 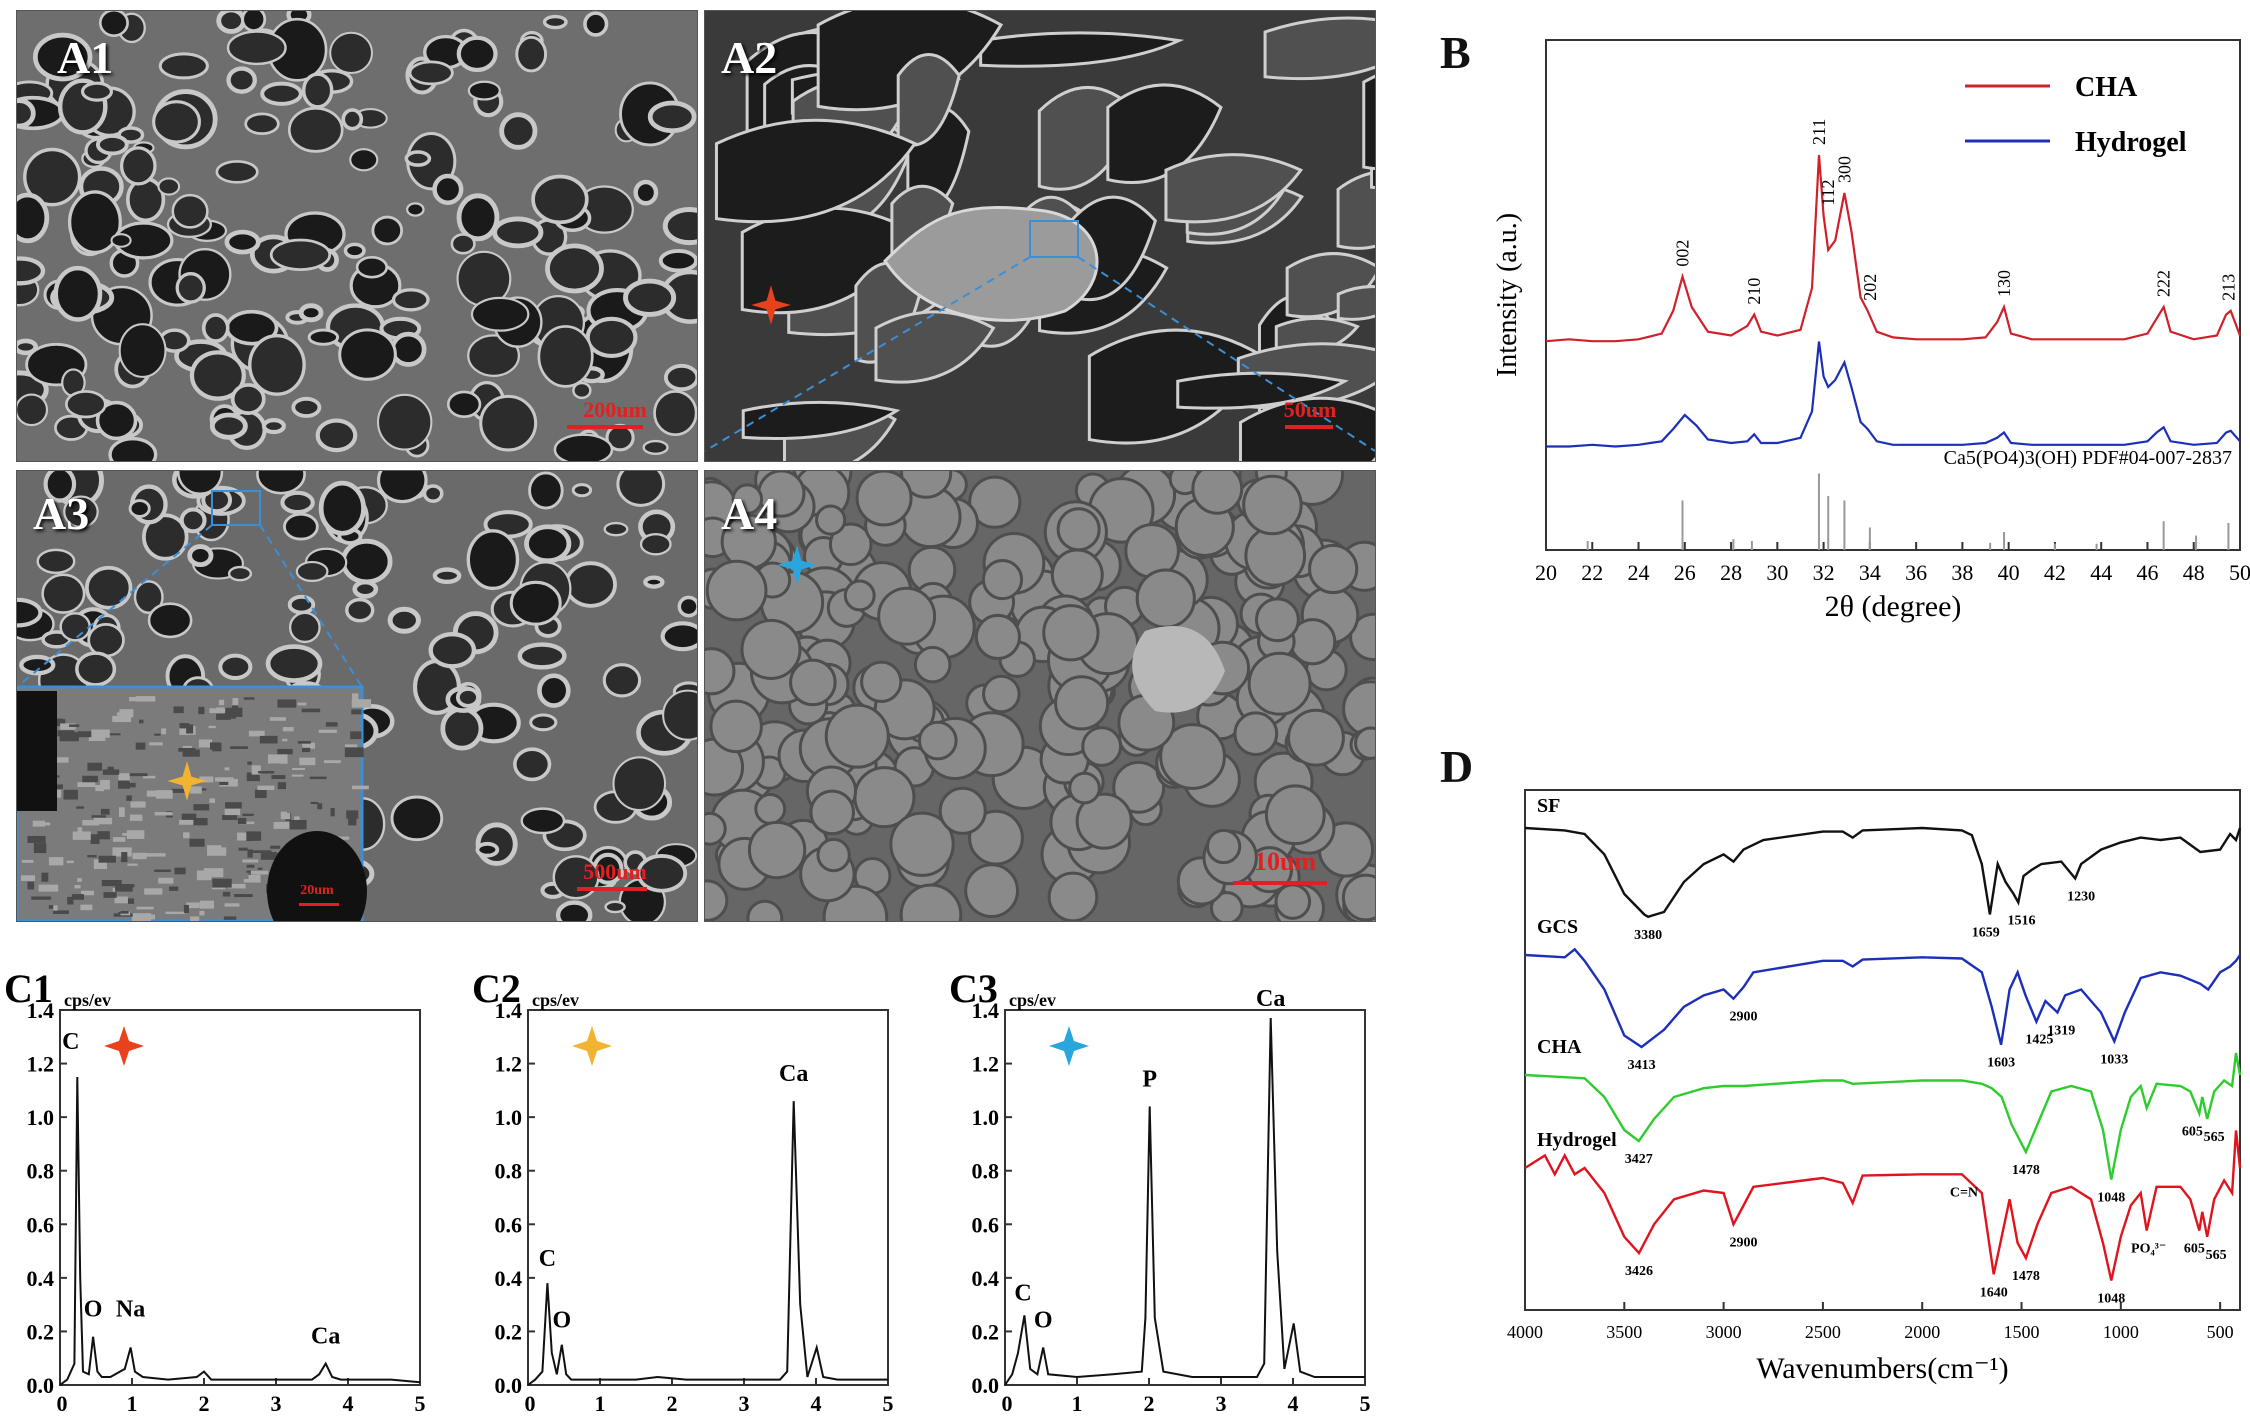 What do you see at coordinates (41, 1385) in the screenshot?
I see `eds-y-tick-label: 0.0` at bounding box center [41, 1385].